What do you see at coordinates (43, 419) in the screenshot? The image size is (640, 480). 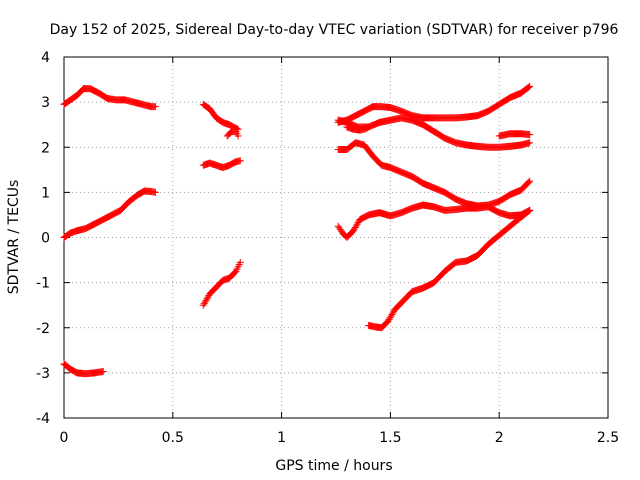 I see `y-tick-label: -4` at bounding box center [43, 419].